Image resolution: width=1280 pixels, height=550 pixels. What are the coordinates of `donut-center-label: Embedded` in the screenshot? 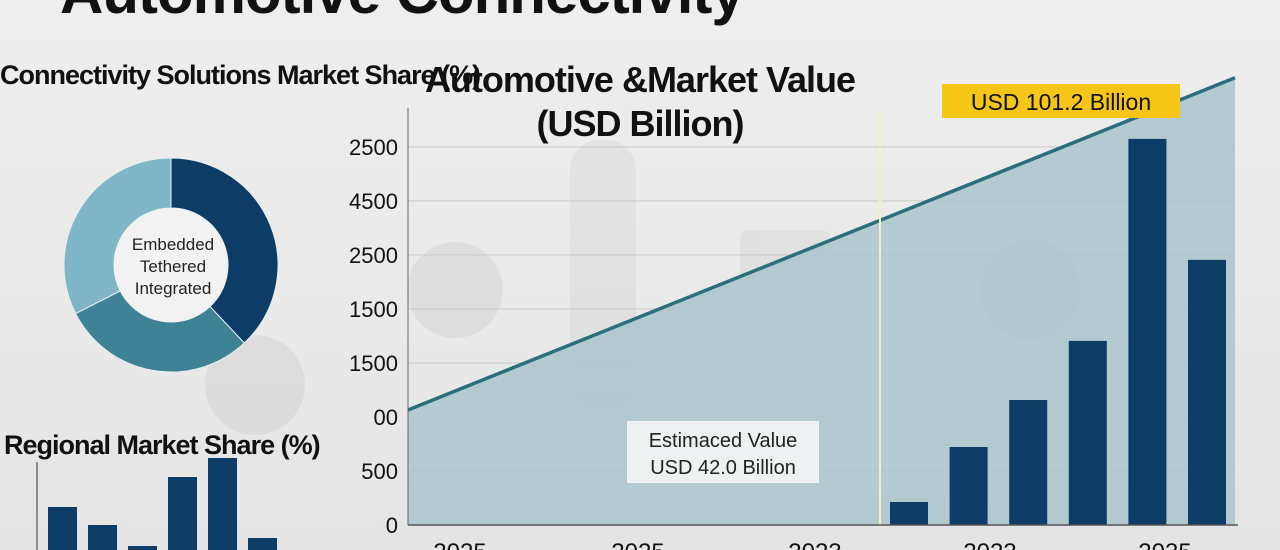 It's located at (173, 244).